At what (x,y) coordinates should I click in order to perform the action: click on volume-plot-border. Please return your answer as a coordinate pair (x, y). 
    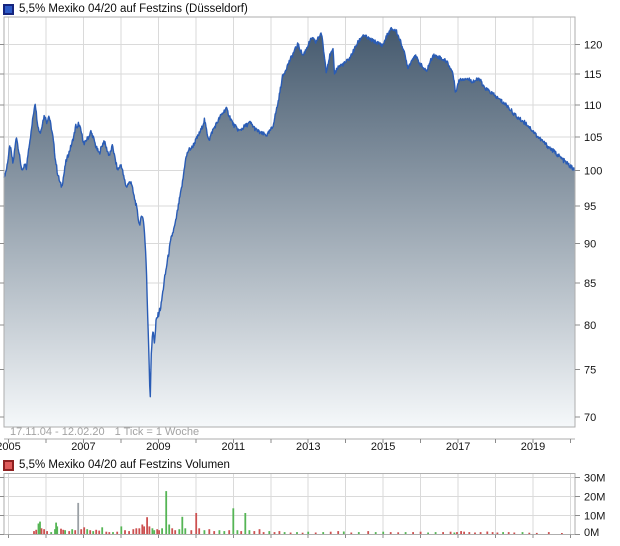
    Looking at the image, I should click on (289, 504).